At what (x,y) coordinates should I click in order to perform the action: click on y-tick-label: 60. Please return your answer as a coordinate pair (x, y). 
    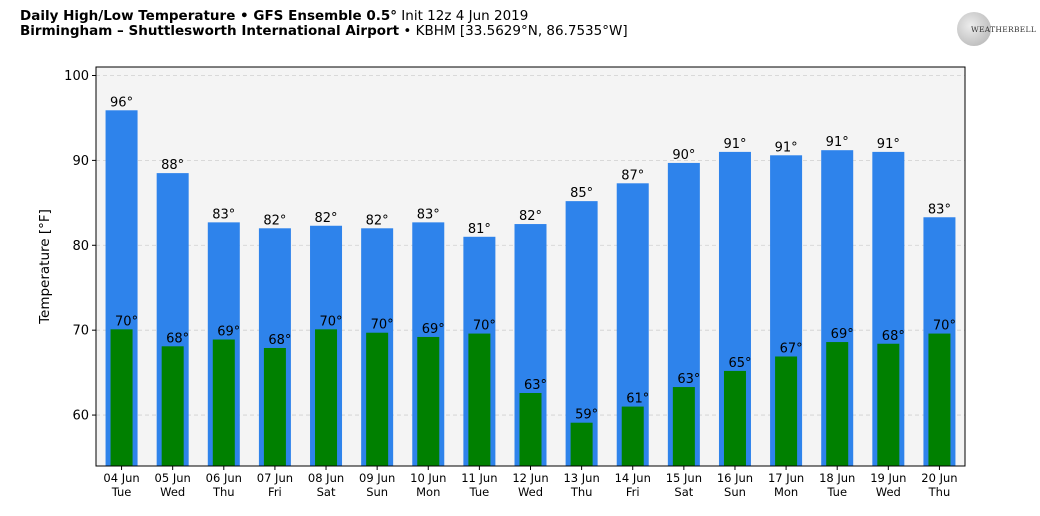
    Looking at the image, I should click on (80, 416).